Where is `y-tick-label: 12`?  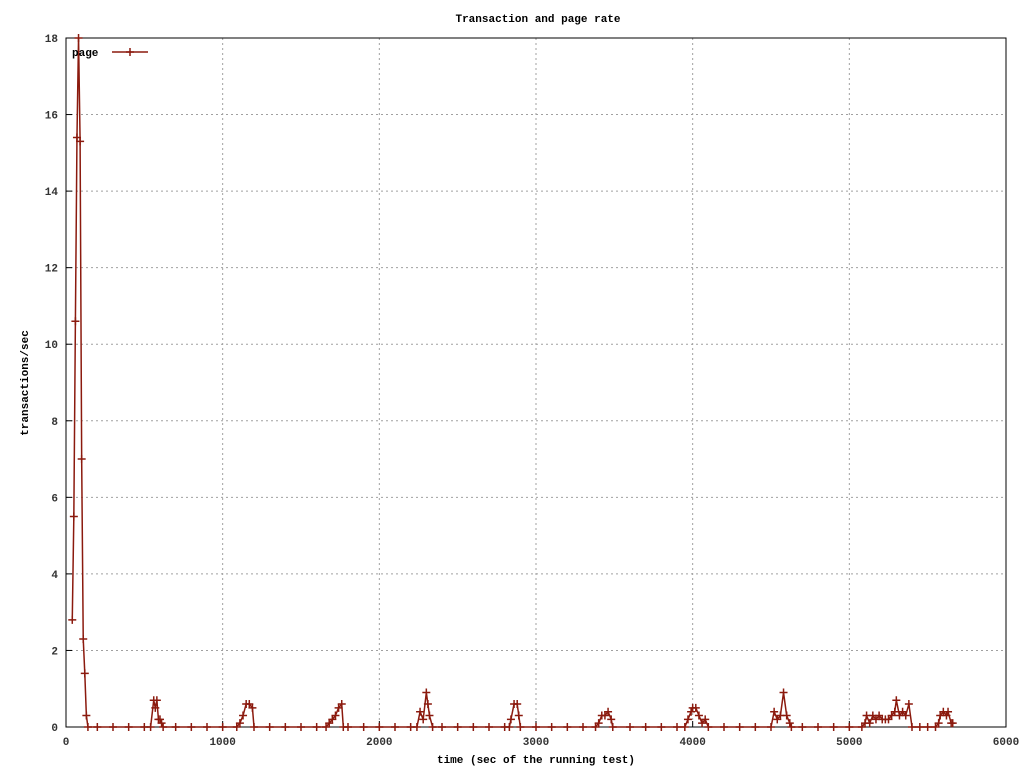 y-tick-label: 12 is located at coordinates (51, 270).